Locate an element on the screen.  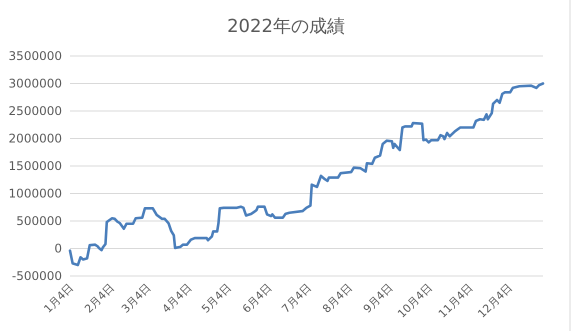
x-tick-label: 4月4日 is located at coordinates (177, 298).